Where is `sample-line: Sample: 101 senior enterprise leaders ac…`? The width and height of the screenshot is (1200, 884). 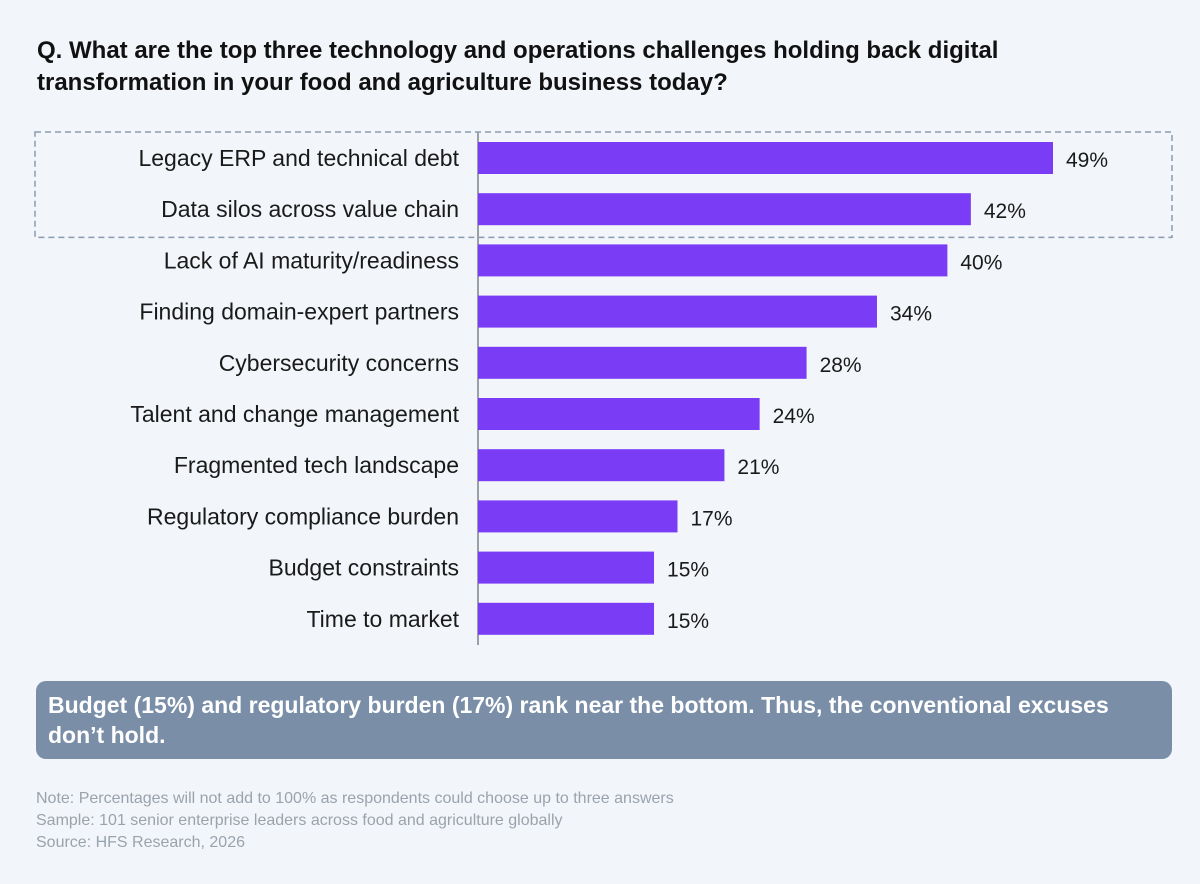 sample-line: Sample: 101 senior enterprise leaders ac… is located at coordinates (299, 820).